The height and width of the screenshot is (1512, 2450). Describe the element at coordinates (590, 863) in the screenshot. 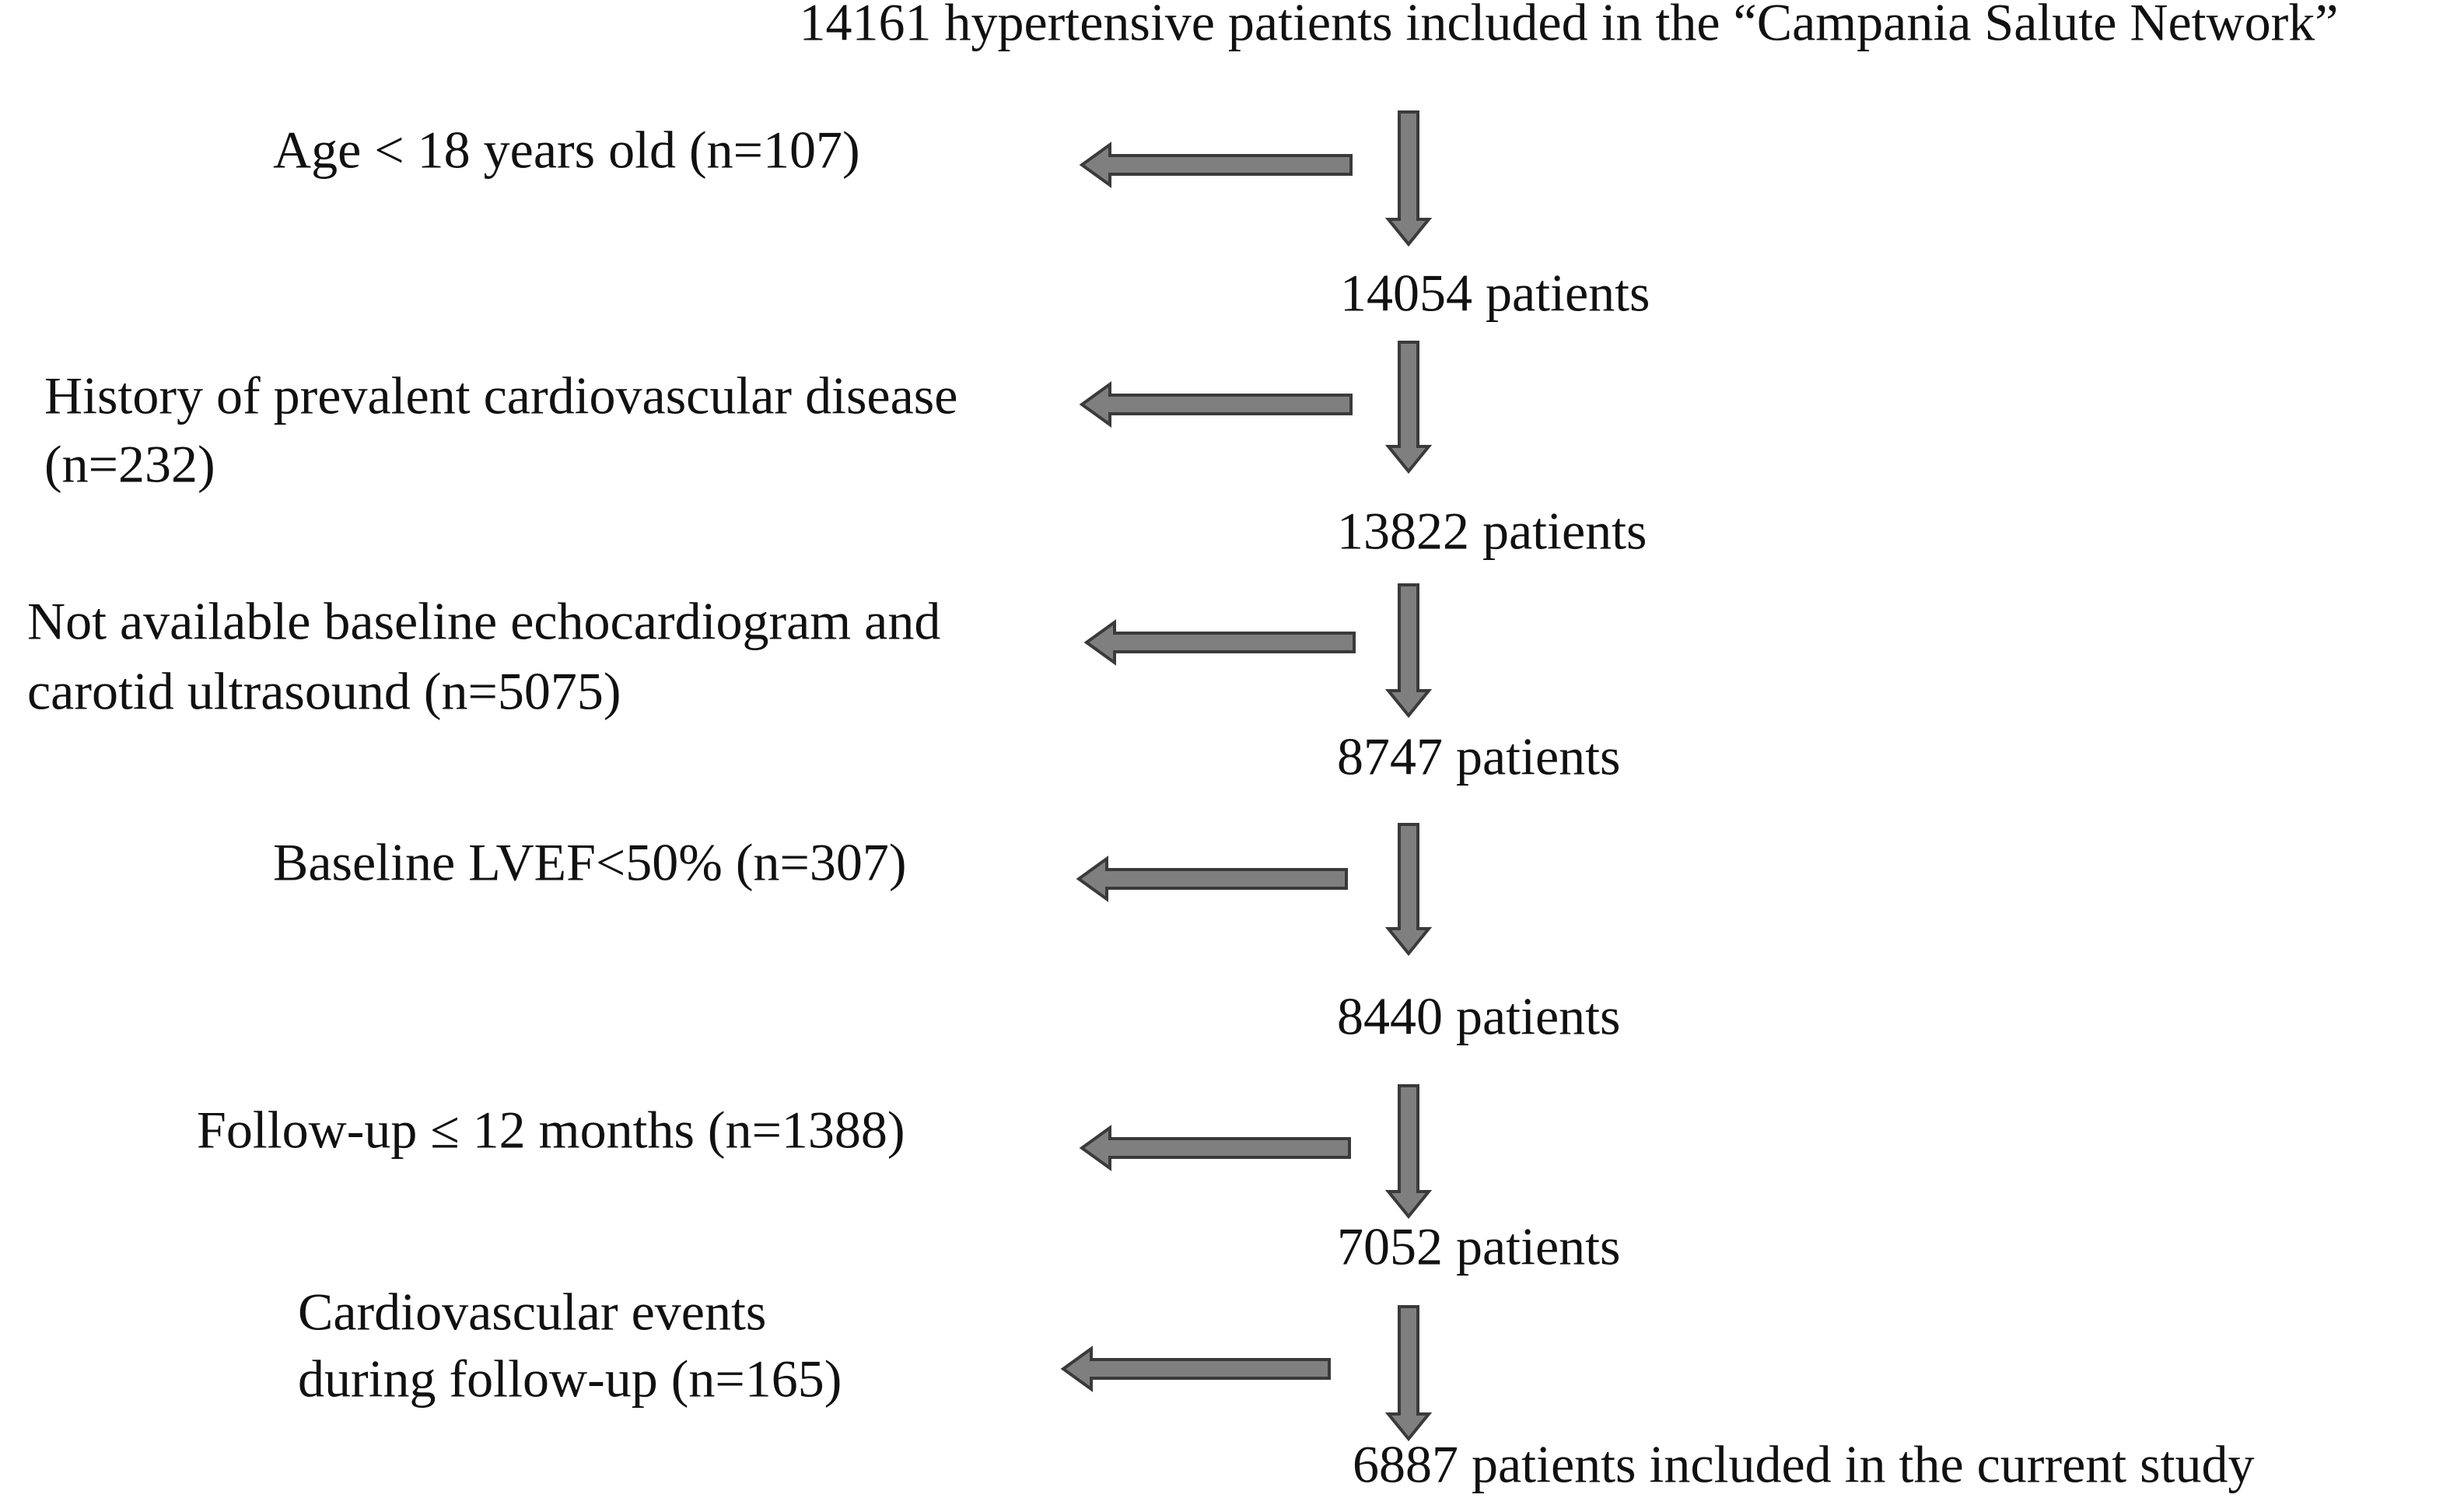

I see `exclusion-text: Baseline LVEF<50% (n=307)` at that location.